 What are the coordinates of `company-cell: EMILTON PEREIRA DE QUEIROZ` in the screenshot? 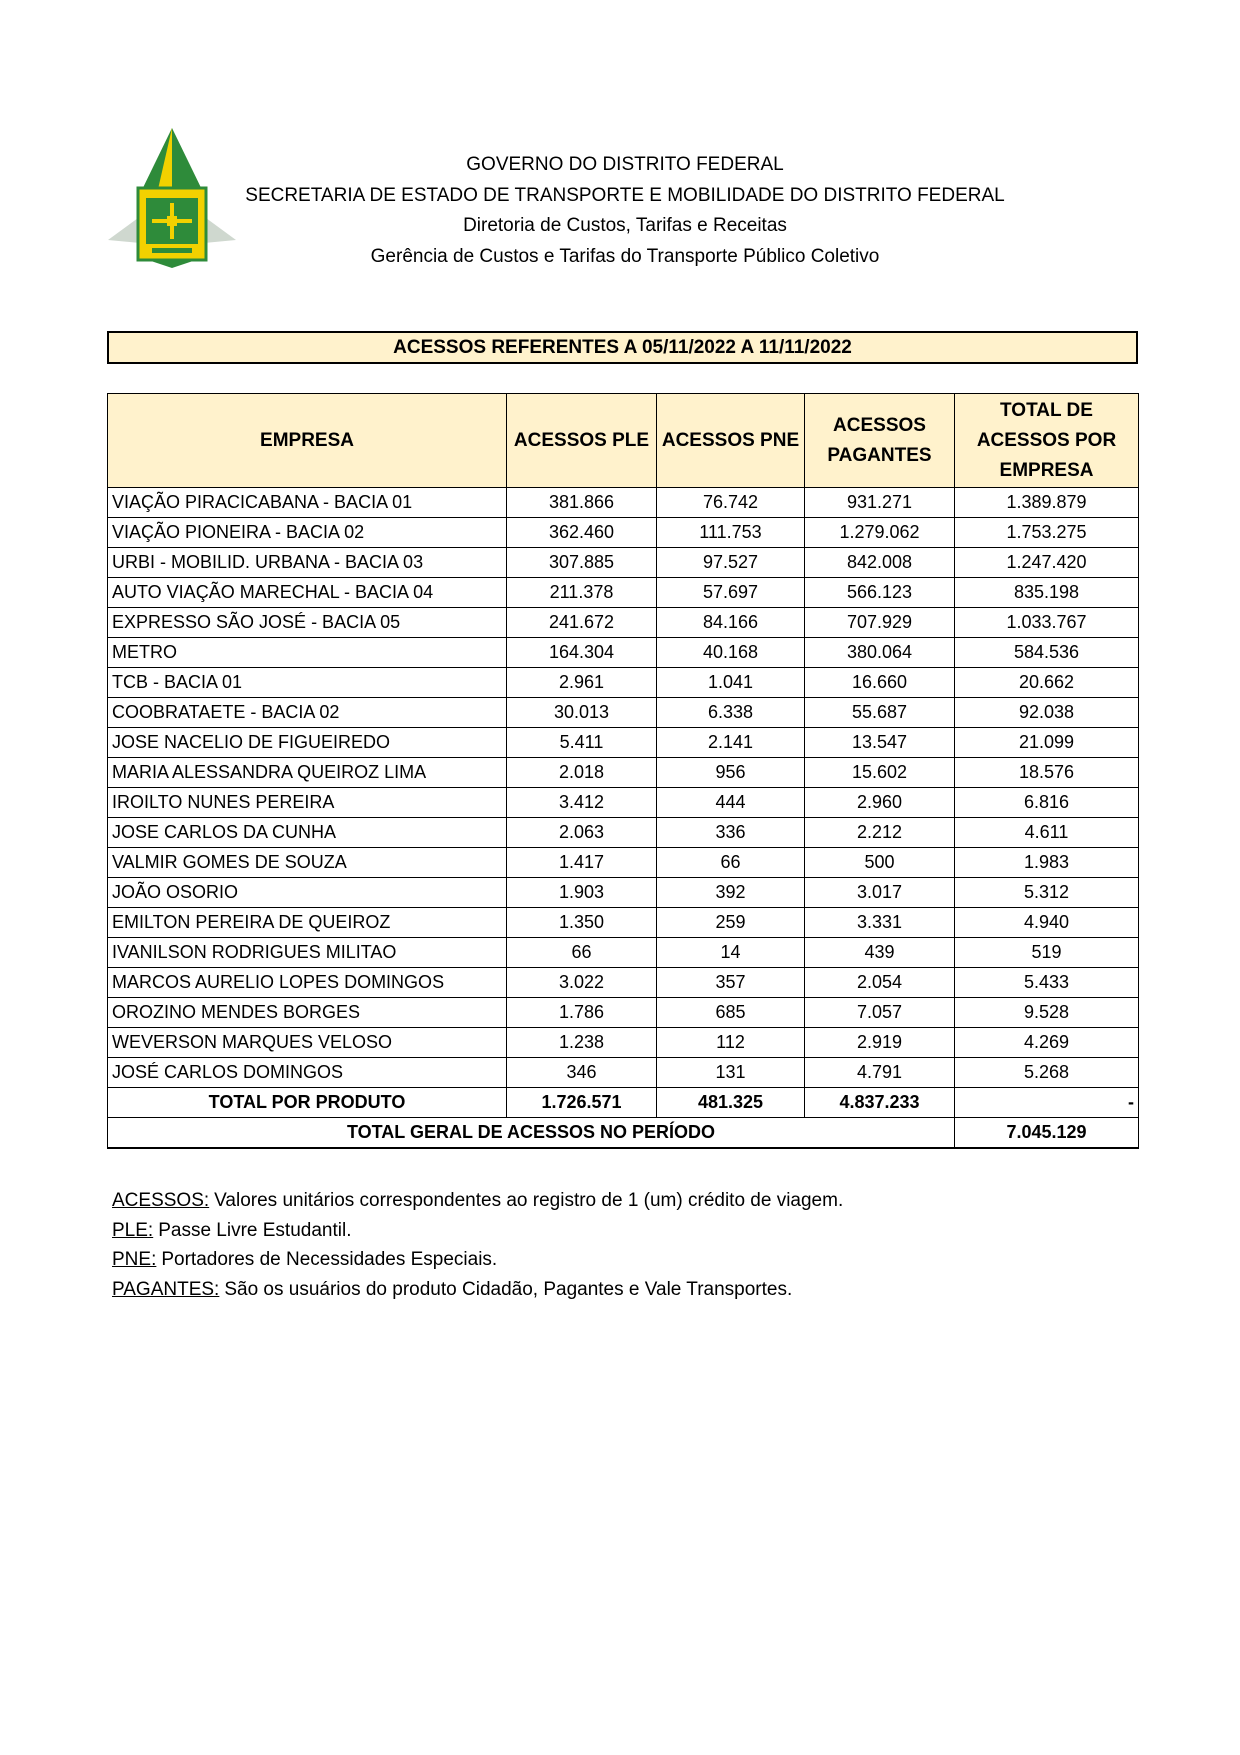 It's located at (307, 922).